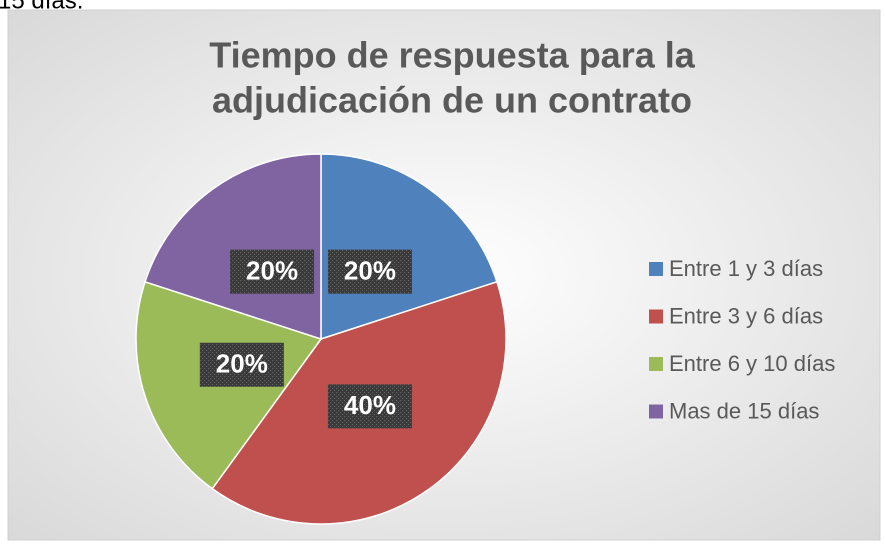 Image resolution: width=885 pixels, height=546 pixels. I want to click on data-label: 40%, so click(370, 405).